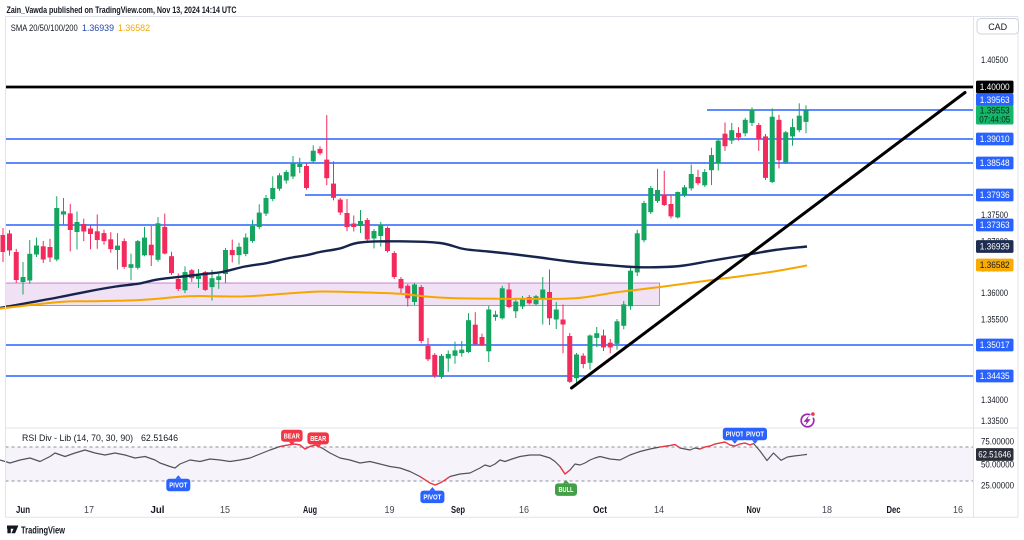 The image size is (1024, 540). I want to click on svg-text: RSI Div - Lib (14, 70, 30, 90), so click(77, 438).